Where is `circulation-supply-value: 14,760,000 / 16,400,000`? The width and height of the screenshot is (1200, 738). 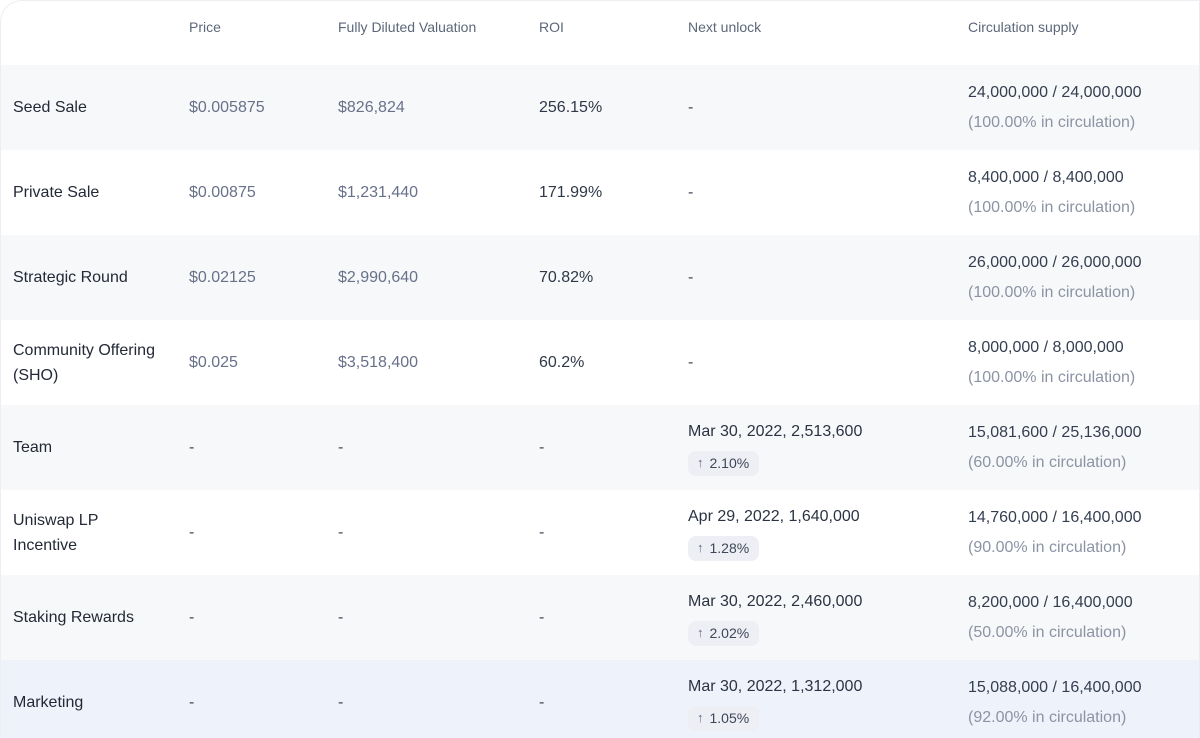 circulation-supply-value: 14,760,000 / 16,400,000 is located at coordinates (1055, 517).